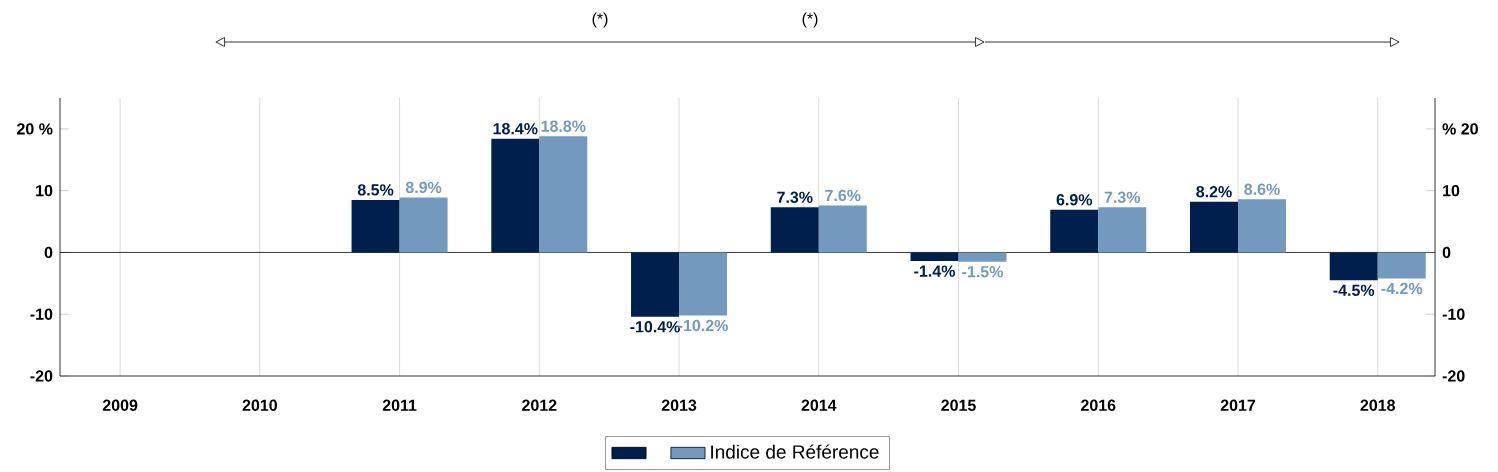  What do you see at coordinates (1262, 189) in the screenshot?
I see `data-label: 8.6%` at bounding box center [1262, 189].